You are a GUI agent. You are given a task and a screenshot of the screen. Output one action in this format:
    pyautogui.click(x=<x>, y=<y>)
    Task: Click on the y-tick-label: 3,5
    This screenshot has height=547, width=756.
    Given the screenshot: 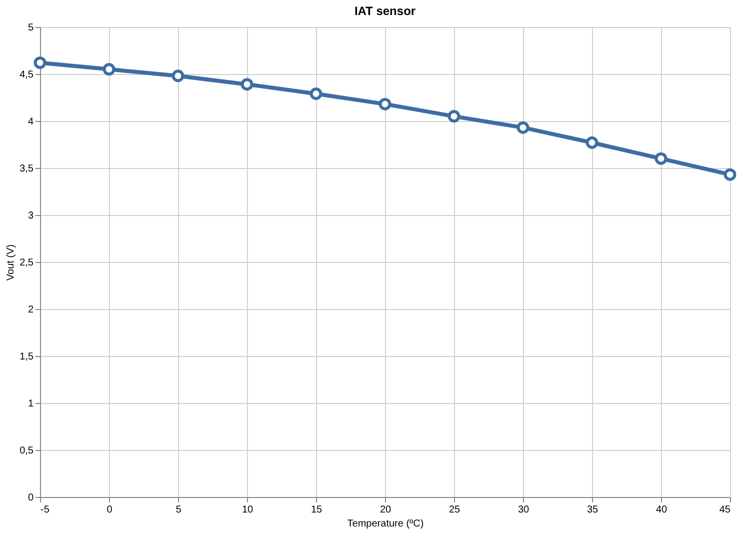 What is the action you would take?
    pyautogui.click(x=27, y=169)
    